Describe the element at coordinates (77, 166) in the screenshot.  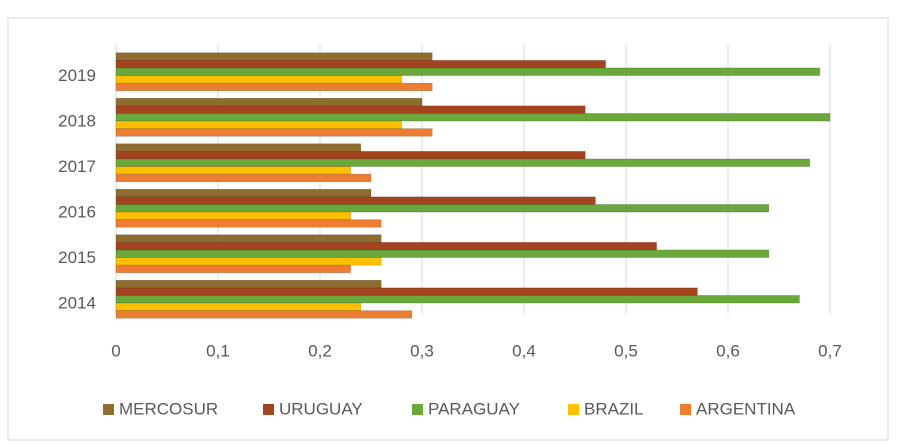
I see `y-tick-label: 2017` at that location.